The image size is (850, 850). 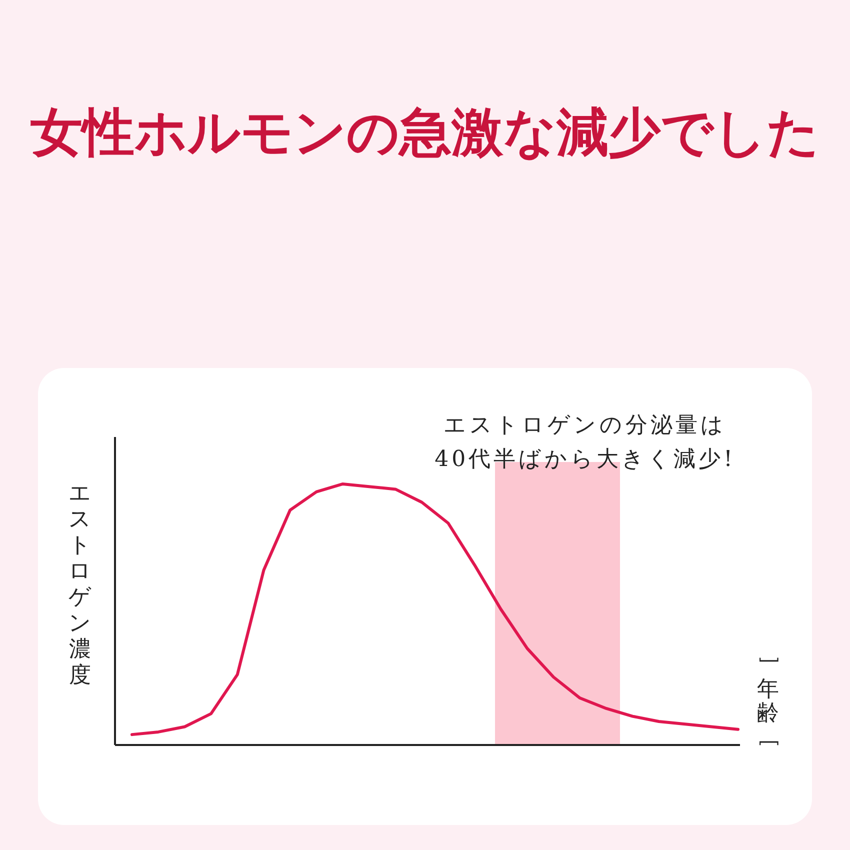 I want to click on x-axis-title: ﹇年齢﹈, so click(x=768, y=701).